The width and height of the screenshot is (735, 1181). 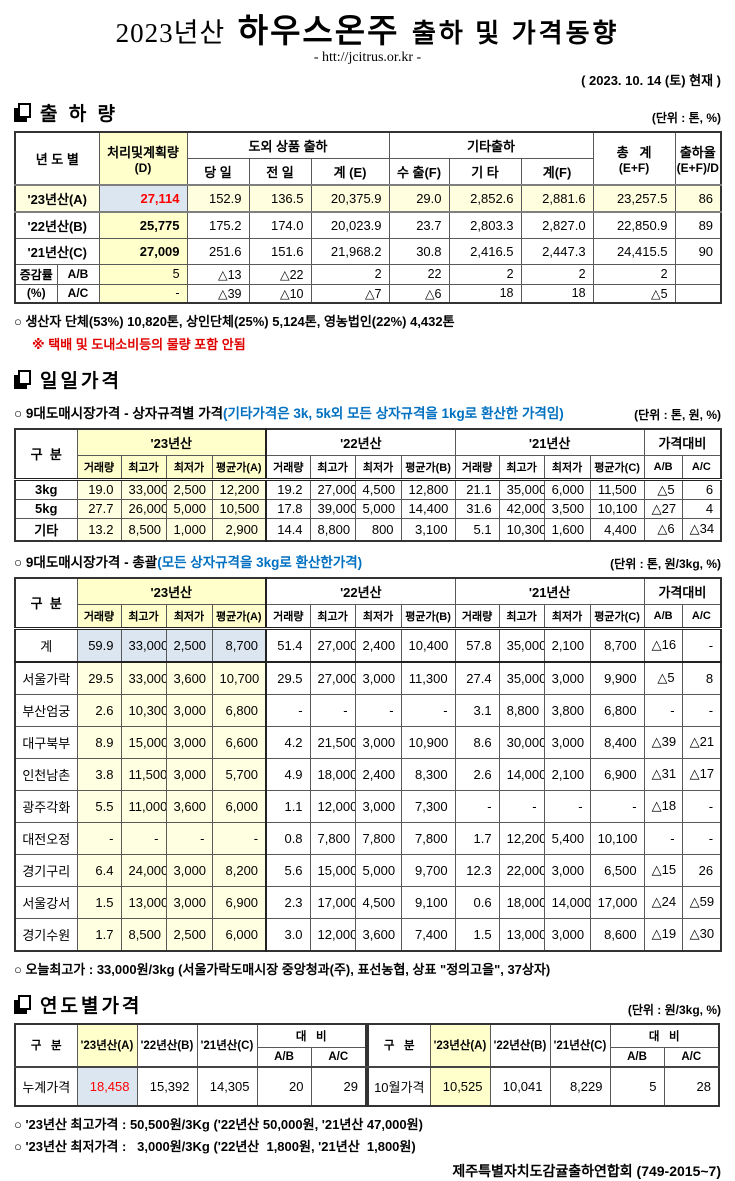 What do you see at coordinates (419, 171) in the screenshot?
I see `col-header-export: 수 출(F)` at bounding box center [419, 171].